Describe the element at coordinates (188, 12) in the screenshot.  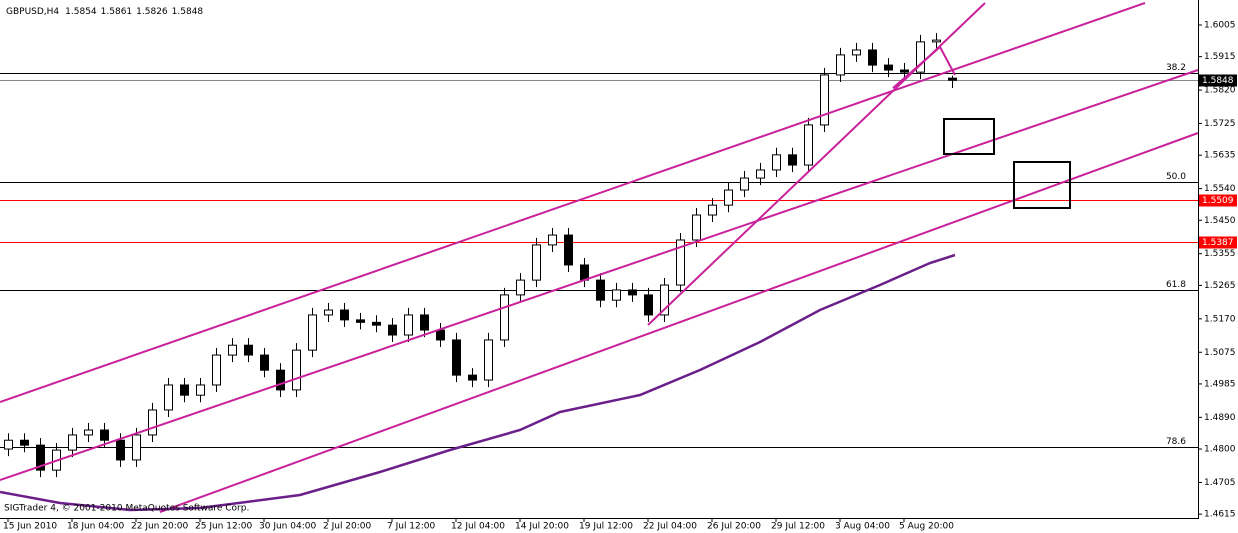
I see `last-close: 1.5848` at that location.